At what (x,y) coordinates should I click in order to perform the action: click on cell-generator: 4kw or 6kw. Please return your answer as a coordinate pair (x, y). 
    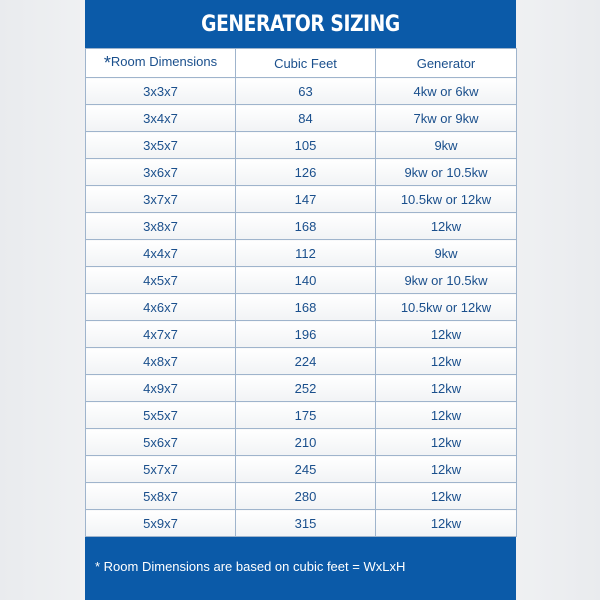
    Looking at the image, I should click on (446, 91).